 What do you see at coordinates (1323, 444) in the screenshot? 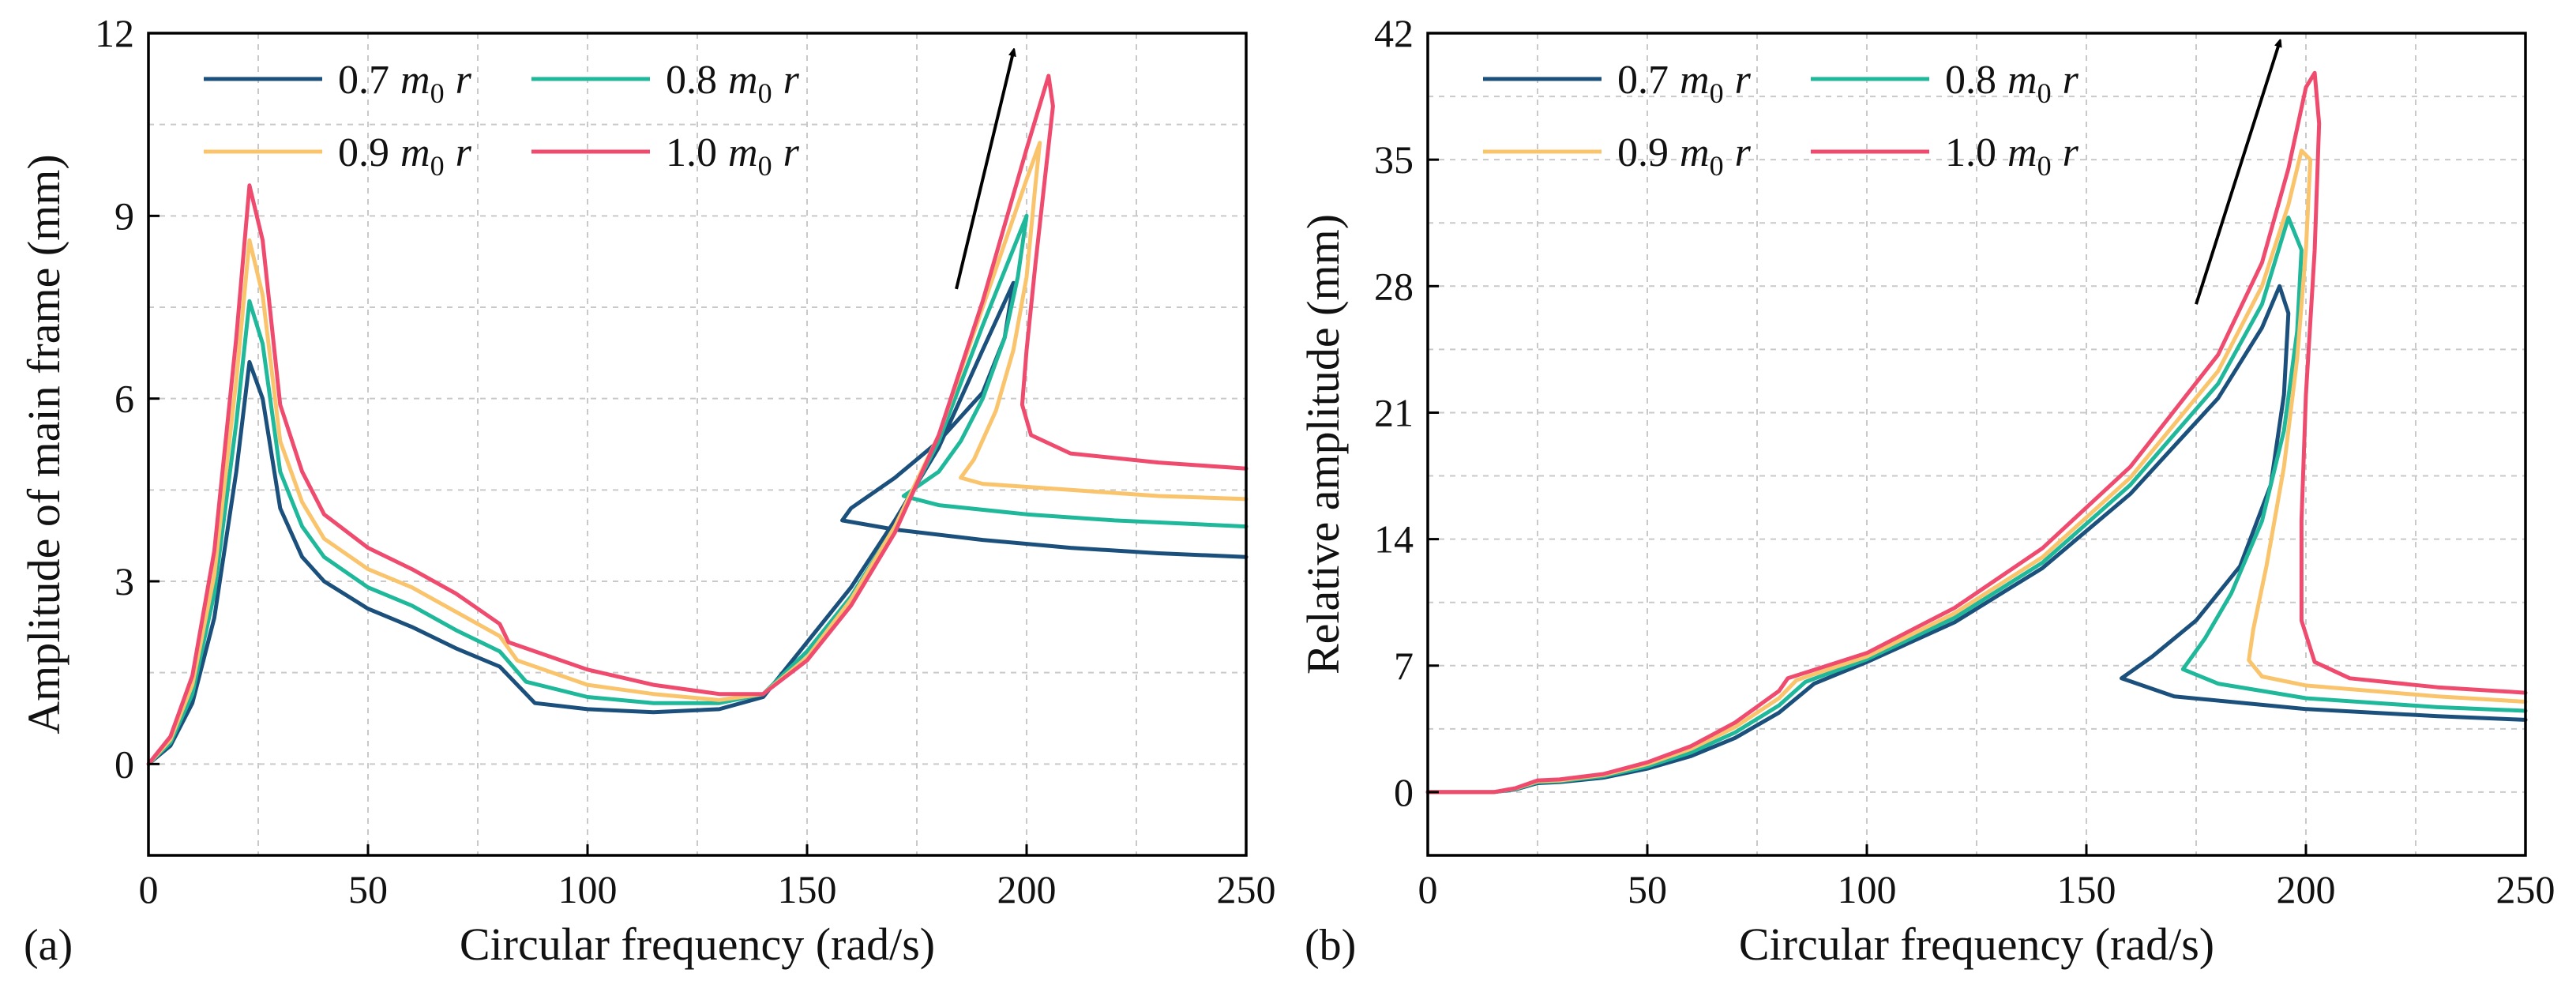
I see `y-axis-title: Relative amplitude (mm)` at bounding box center [1323, 444].